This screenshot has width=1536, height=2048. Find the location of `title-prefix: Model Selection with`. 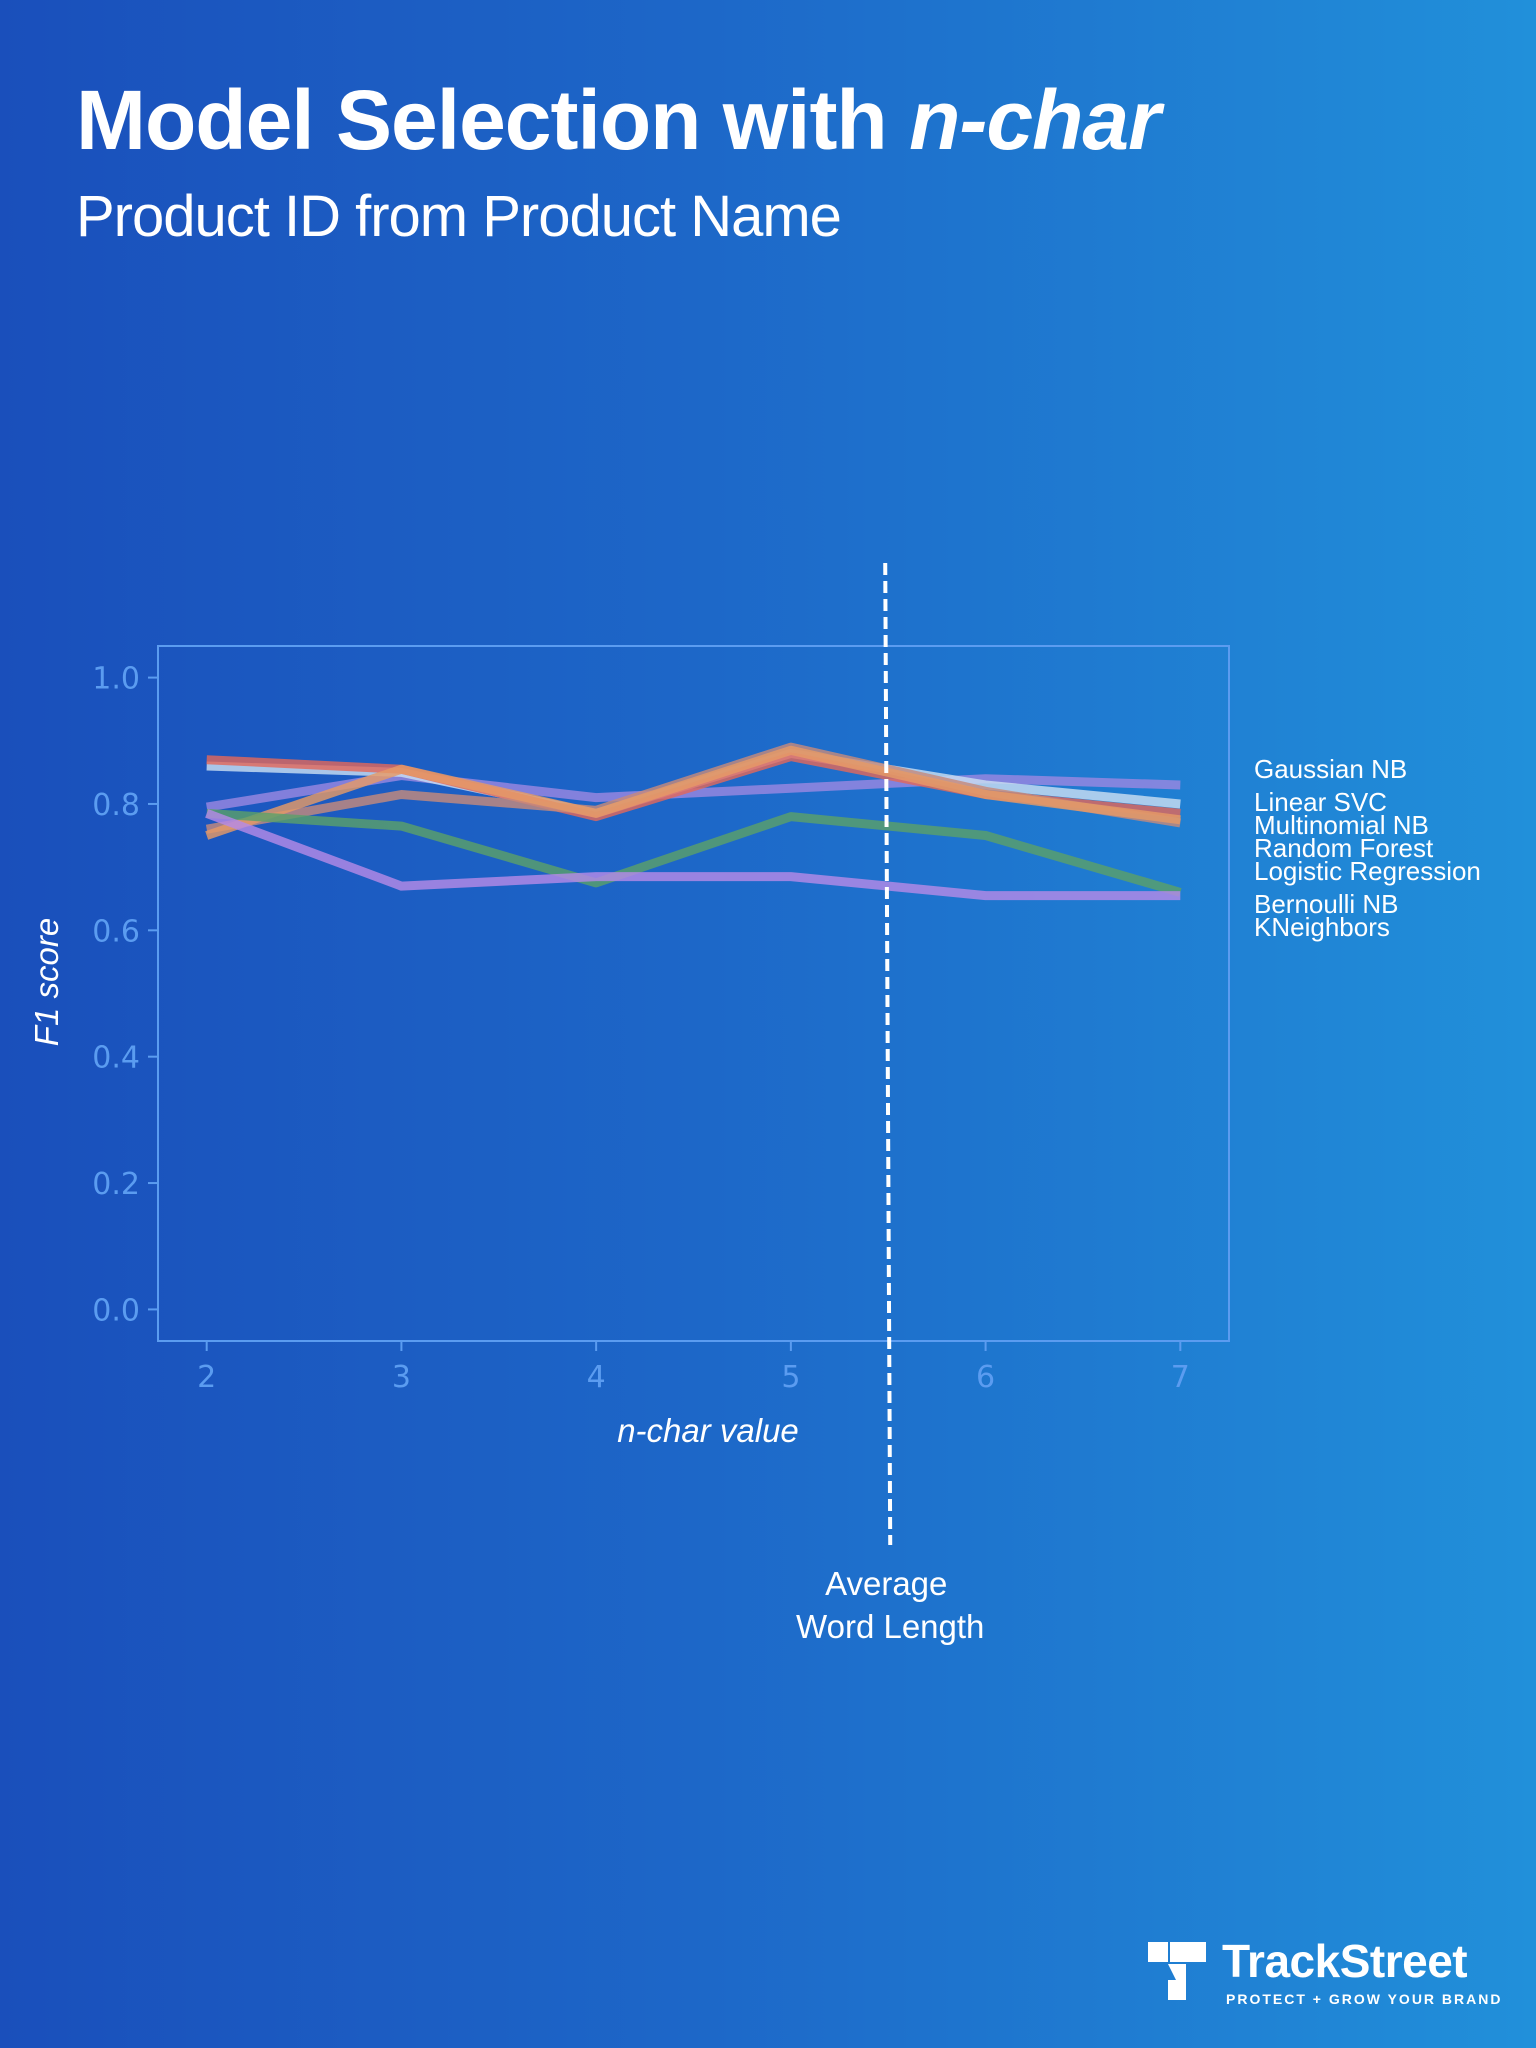

title-prefix: Model Selection with is located at coordinates (493, 120).